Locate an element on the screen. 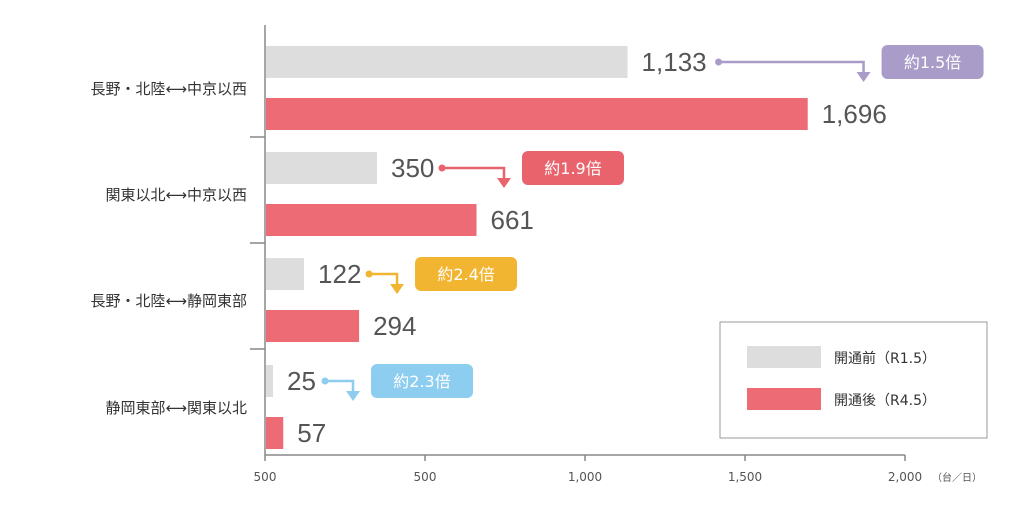  ratio-badge-label: 約1.5倍 is located at coordinates (932, 62).